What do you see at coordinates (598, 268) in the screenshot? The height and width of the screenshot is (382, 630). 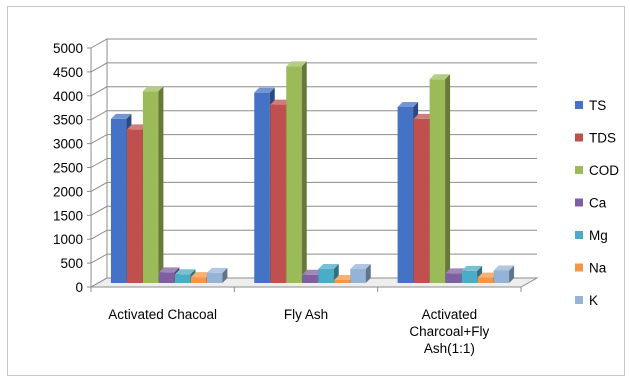 I see `legend-label: Na` at bounding box center [598, 268].